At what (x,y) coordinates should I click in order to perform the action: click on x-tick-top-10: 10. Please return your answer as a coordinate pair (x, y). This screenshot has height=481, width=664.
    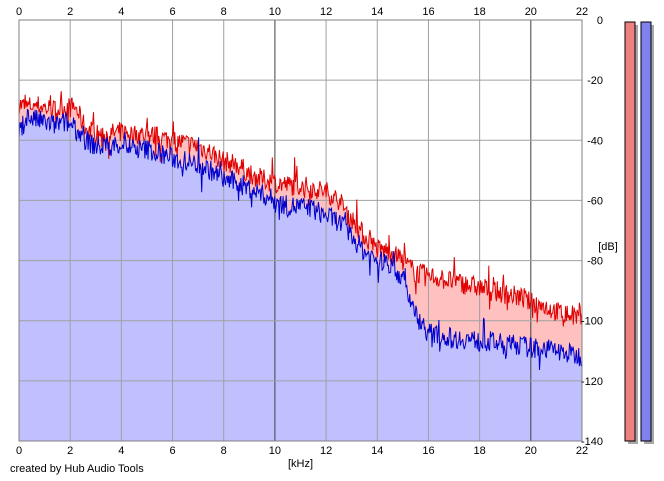
    Looking at the image, I should click on (275, 12).